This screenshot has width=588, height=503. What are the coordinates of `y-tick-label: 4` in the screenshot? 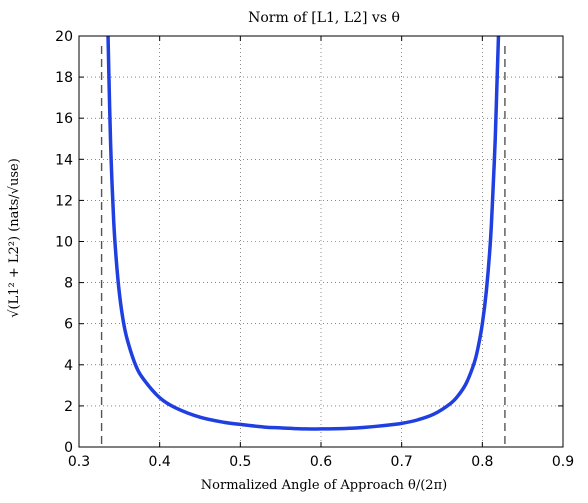 It's located at (68, 366).